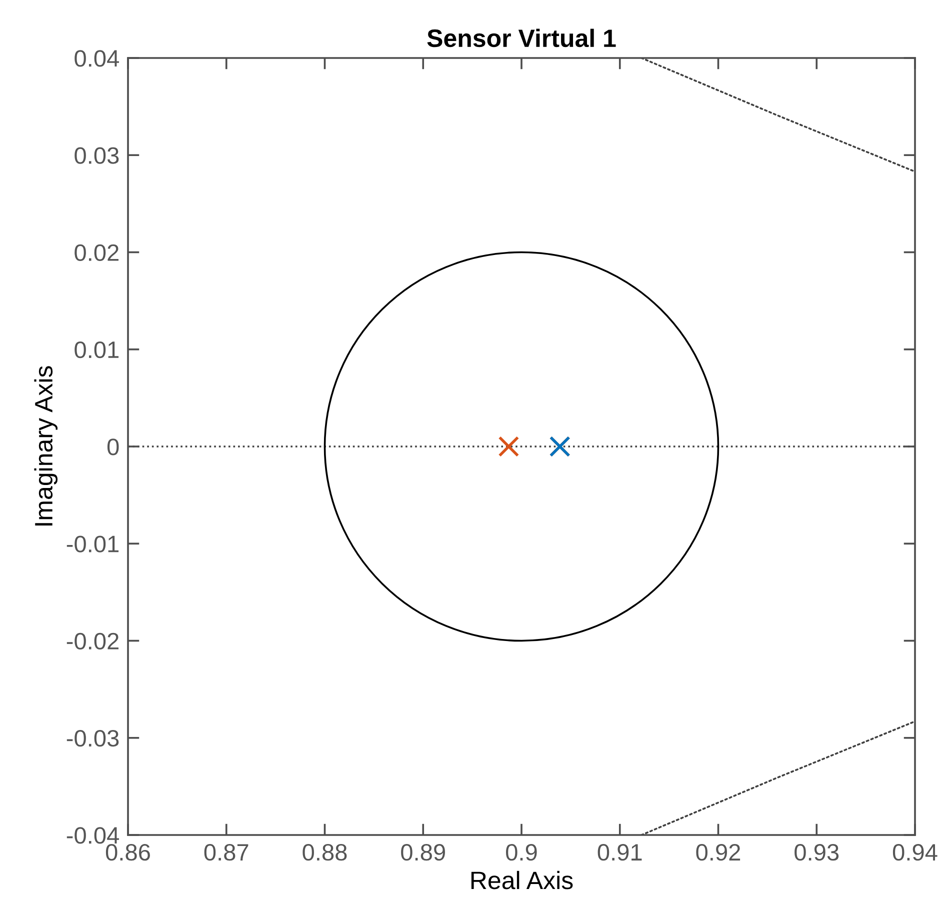 The image size is (946, 920). What do you see at coordinates (96, 349) in the screenshot?
I see `y-tick-label: 0.01` at bounding box center [96, 349].